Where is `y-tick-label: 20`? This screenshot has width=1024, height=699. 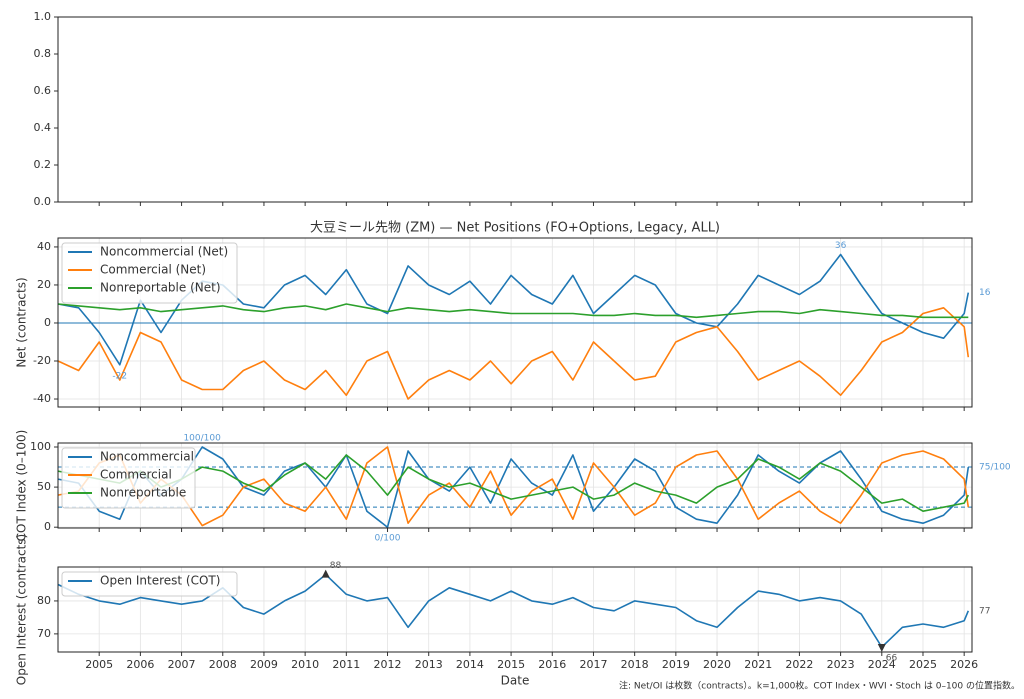
y-tick-label: 20 is located at coordinates (44, 284).